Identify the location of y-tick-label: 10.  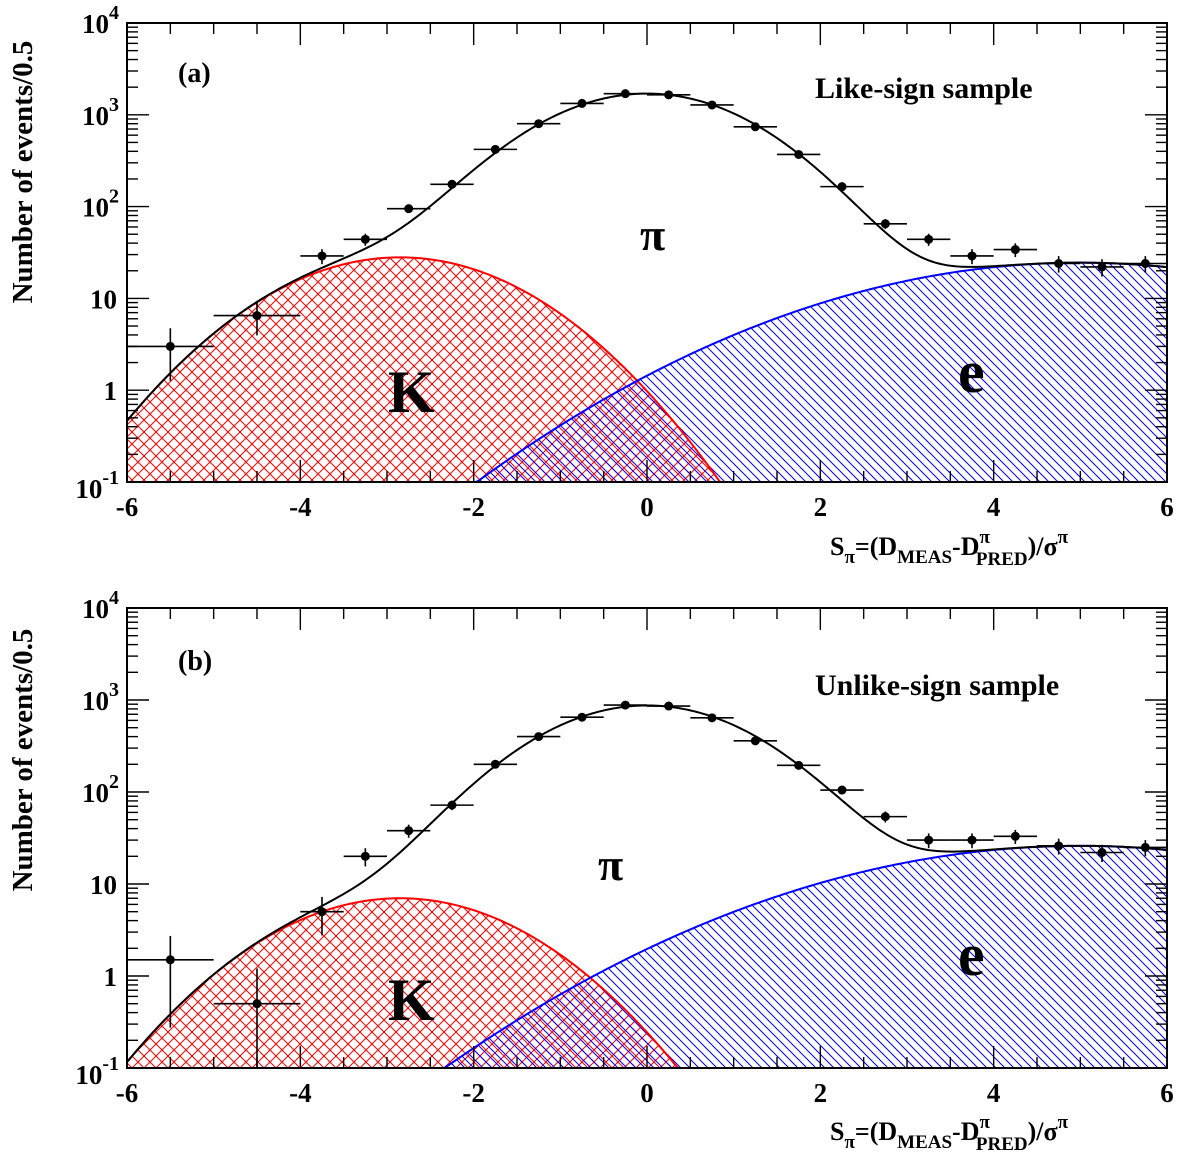
(103, 885).